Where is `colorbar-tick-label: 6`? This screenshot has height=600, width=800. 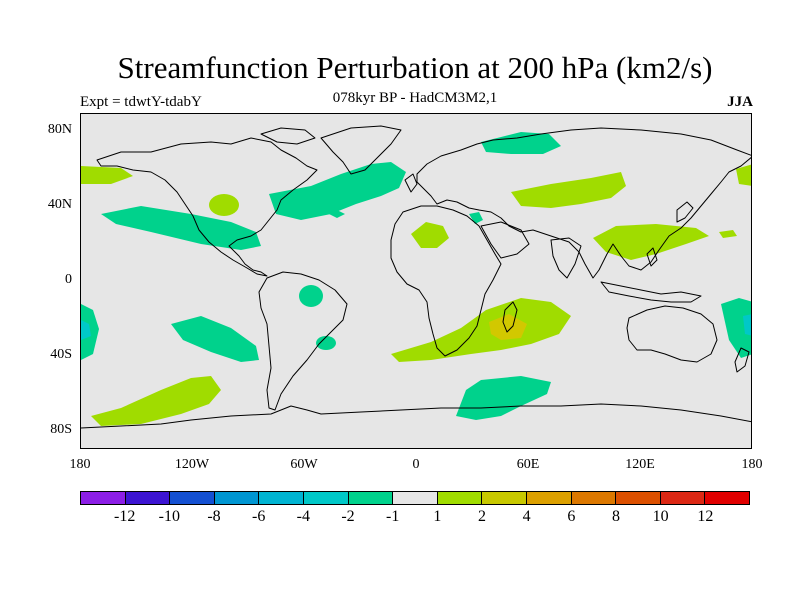
colorbar-tick-label: 6 is located at coordinates (571, 516).